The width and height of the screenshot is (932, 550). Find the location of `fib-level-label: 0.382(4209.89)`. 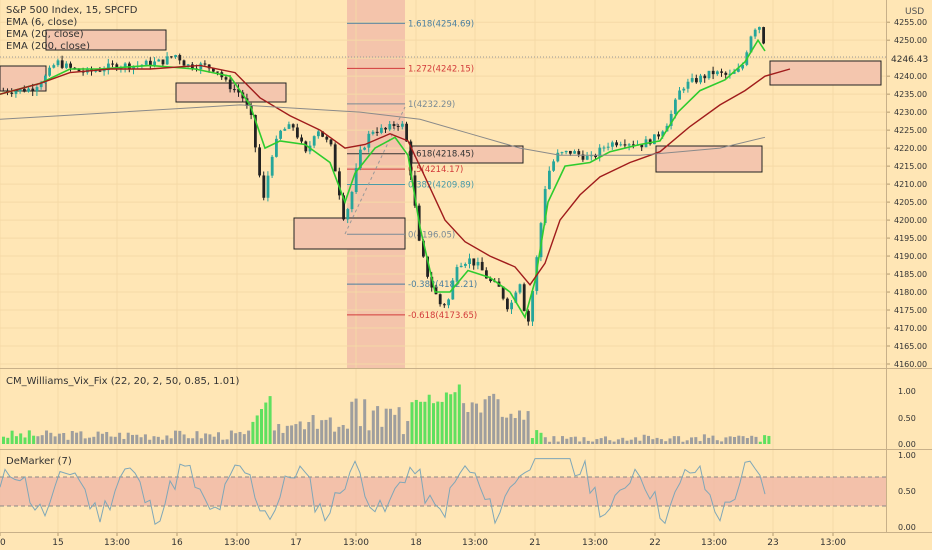

fib-level-label: 0.382(4209.89) is located at coordinates (441, 185).